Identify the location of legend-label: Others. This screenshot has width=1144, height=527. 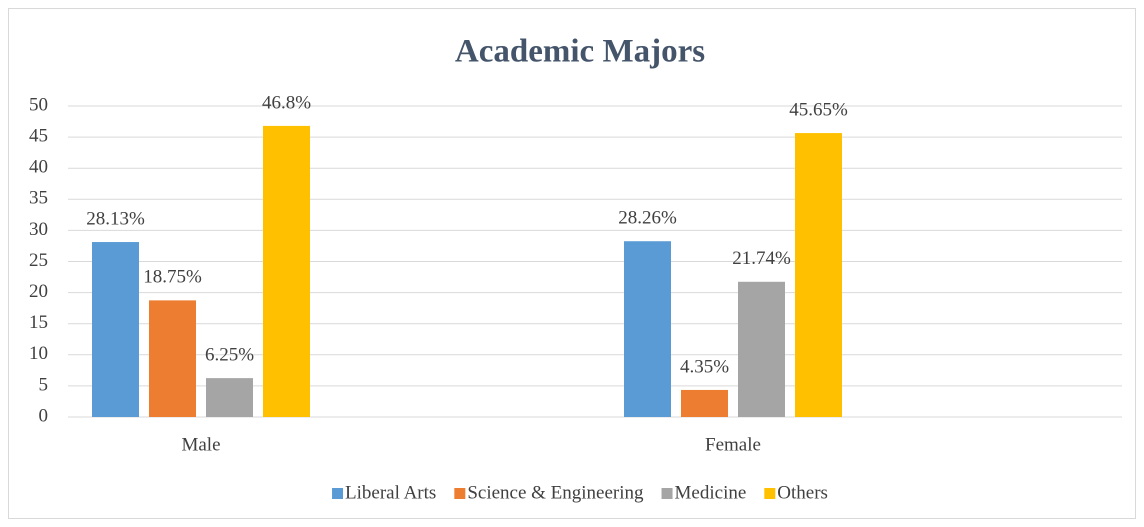
(802, 492).